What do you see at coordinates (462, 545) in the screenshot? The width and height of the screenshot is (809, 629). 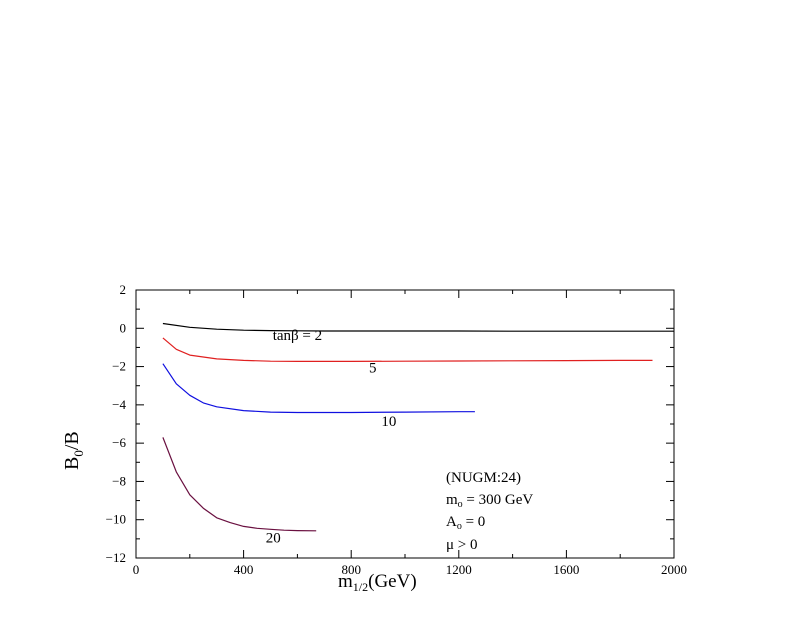 I see `annotation-mu: μ > 0` at bounding box center [462, 545].